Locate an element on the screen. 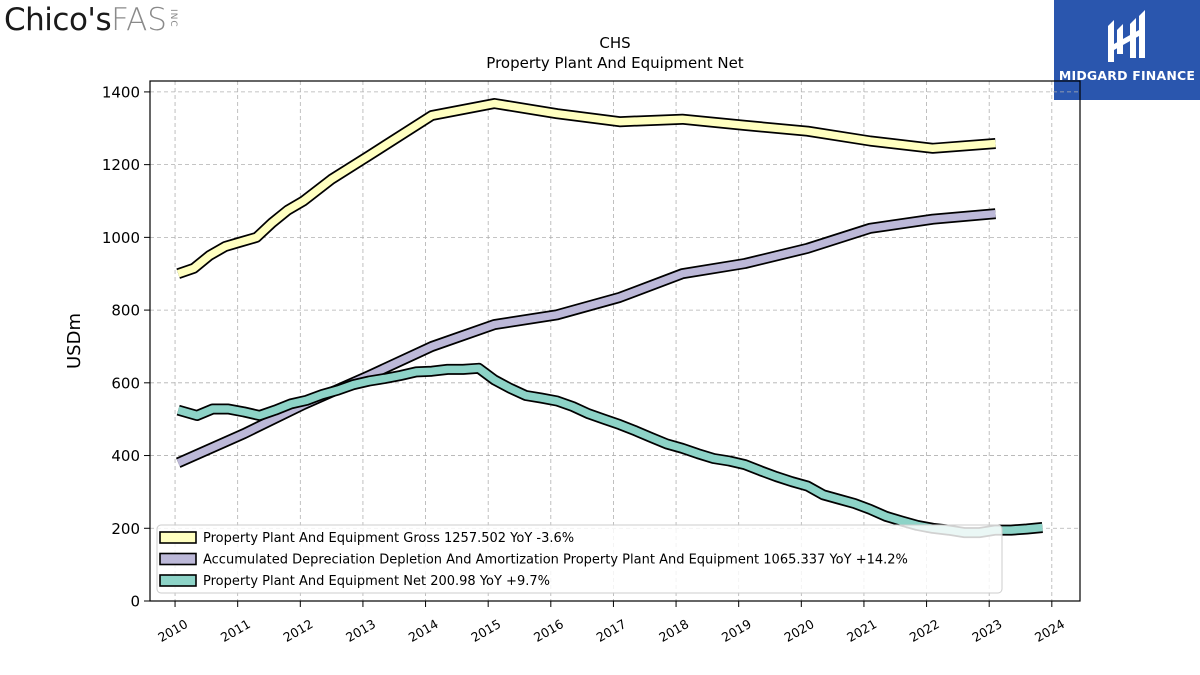 The height and width of the screenshot is (675, 1200). x-tick-label: 2015 is located at coordinates (485, 630).